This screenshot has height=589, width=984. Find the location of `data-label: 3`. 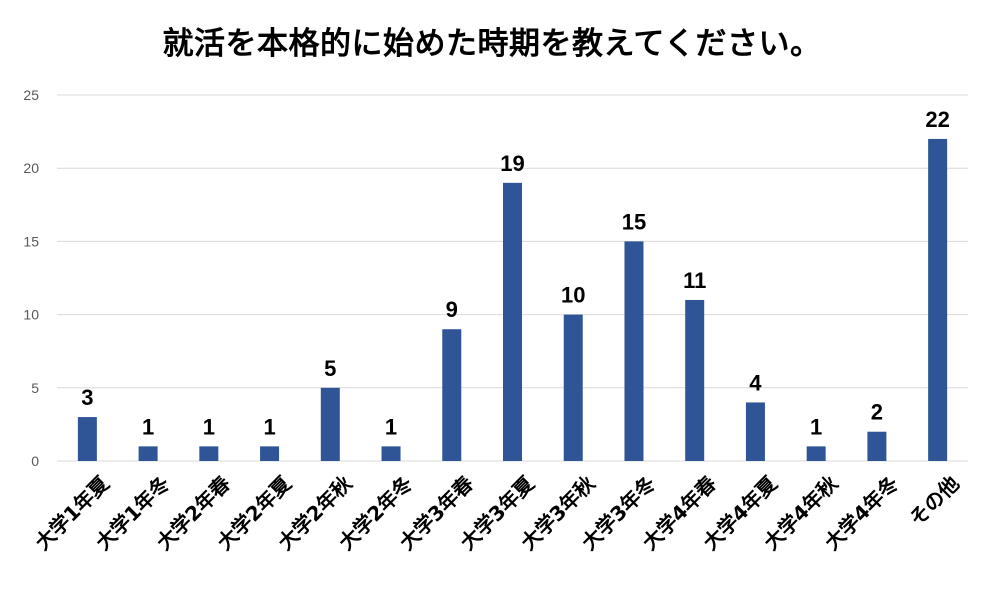

data-label: 3 is located at coordinates (87, 397).